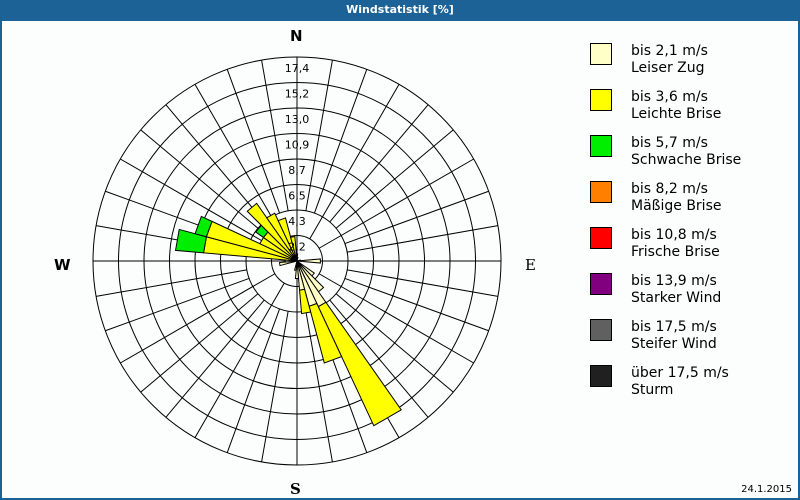  Describe the element at coordinates (676, 298) in the screenshot. I see `legend-label: Starker Wind` at that location.